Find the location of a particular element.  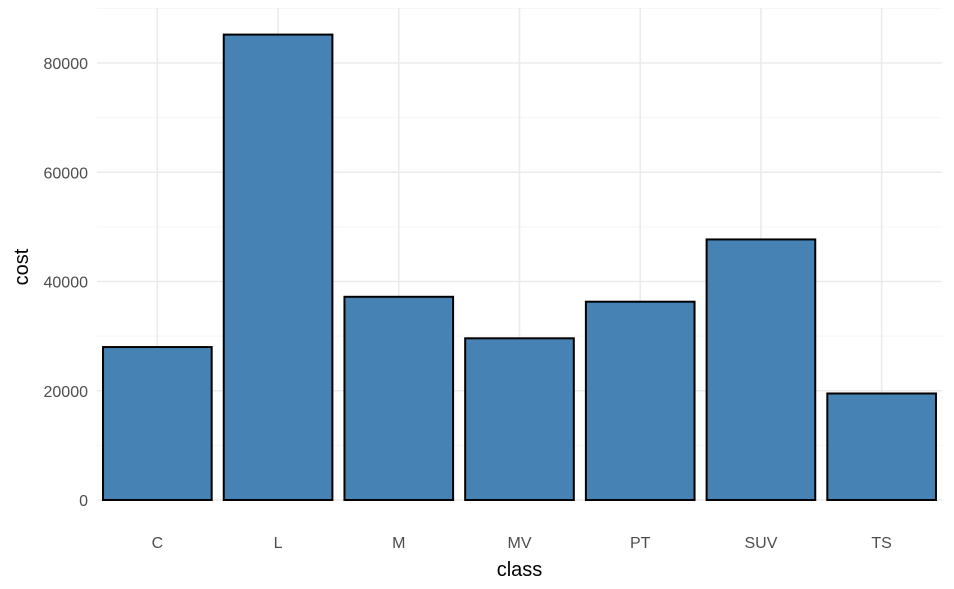

bar-l is located at coordinates (278, 267).